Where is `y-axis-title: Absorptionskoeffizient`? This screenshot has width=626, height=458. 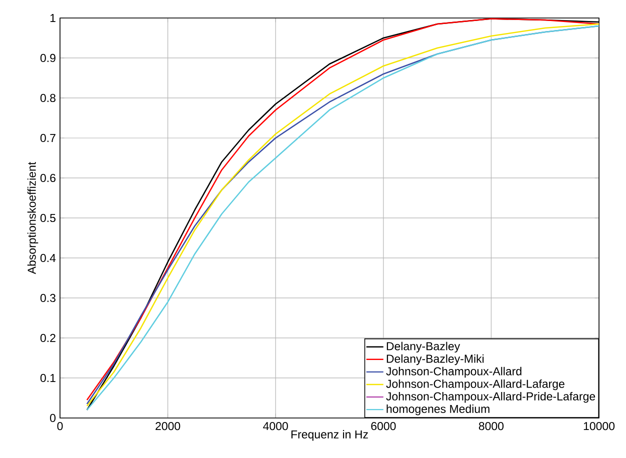 y-axis-title: Absorptionskoeffizient is located at coordinates (32, 218).